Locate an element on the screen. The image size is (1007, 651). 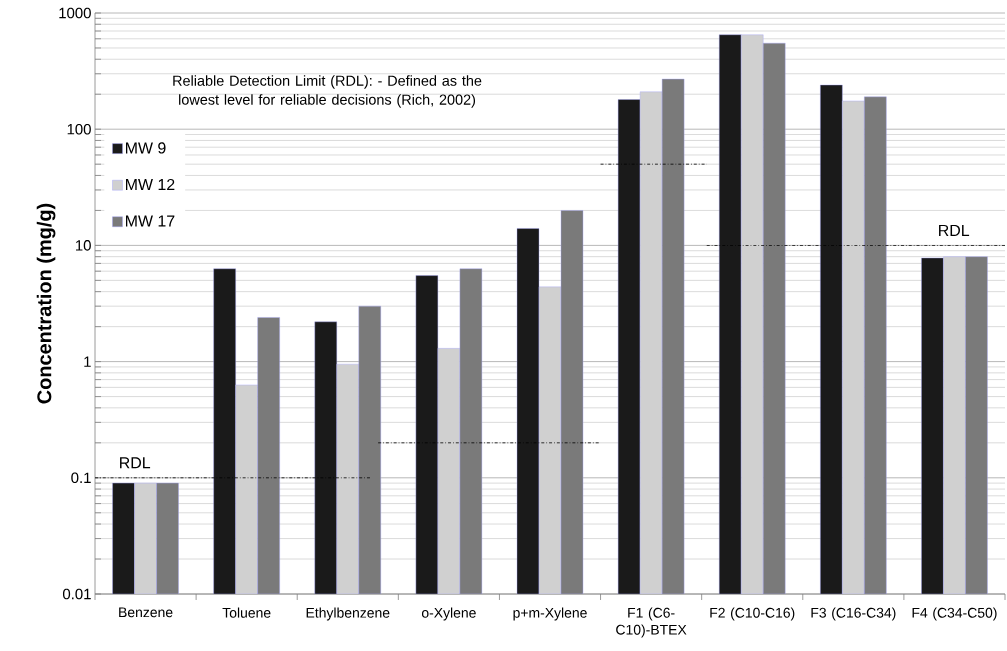
legend-label: MW 17 is located at coordinates (150, 221).